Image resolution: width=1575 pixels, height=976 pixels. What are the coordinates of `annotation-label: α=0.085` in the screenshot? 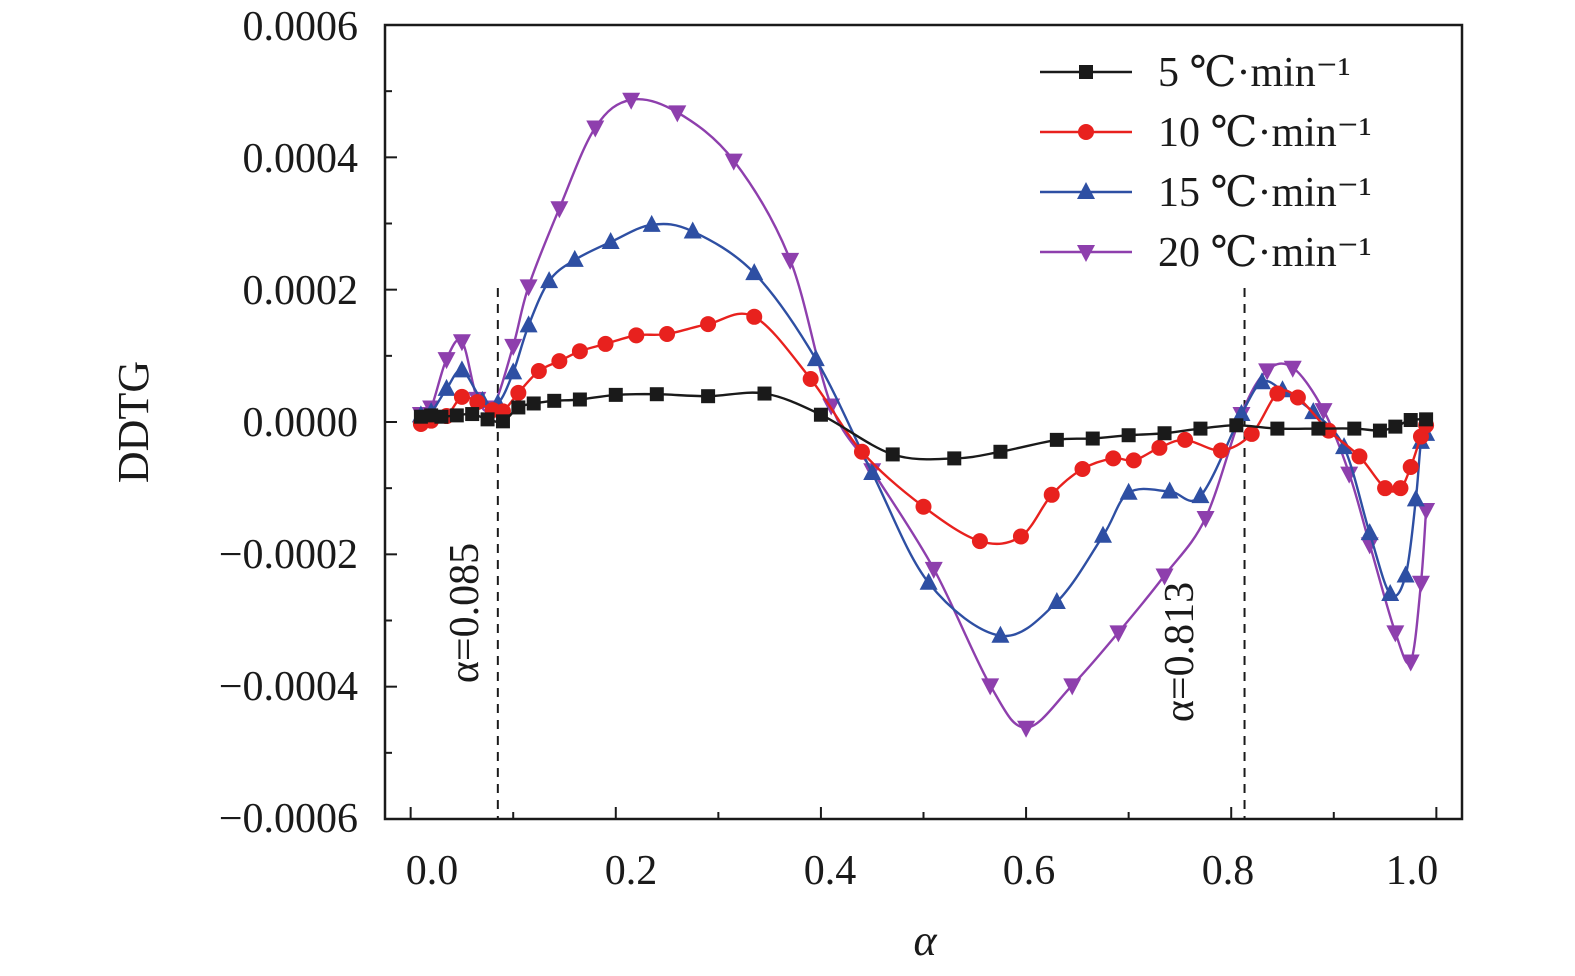 It's located at (465, 613).